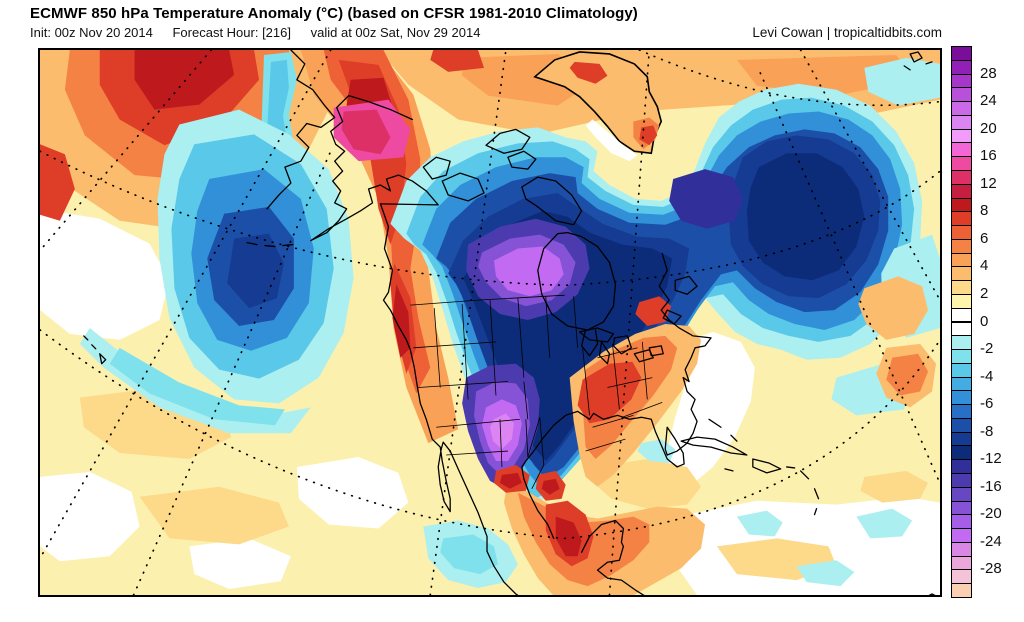 The image size is (1024, 622). I want to click on alaska-warm-anomaly, so click(379, 247).